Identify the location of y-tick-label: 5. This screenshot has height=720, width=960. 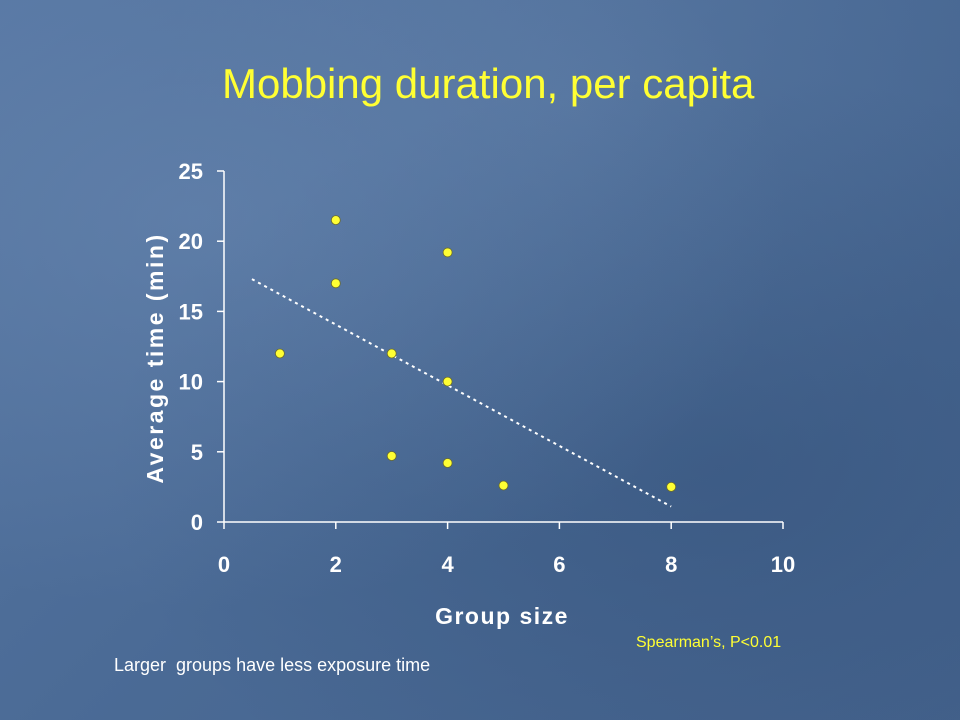
(197, 452).